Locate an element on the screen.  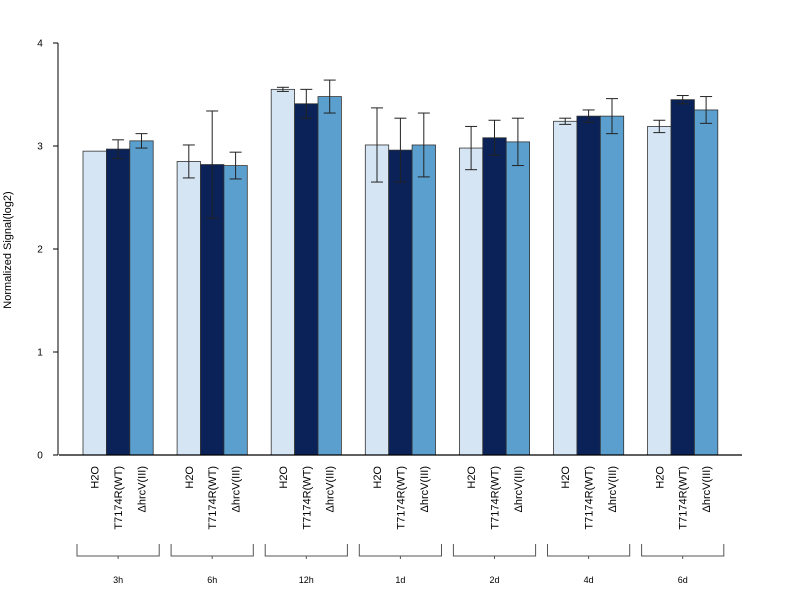
y-tick-label: 1 is located at coordinates (40, 353).